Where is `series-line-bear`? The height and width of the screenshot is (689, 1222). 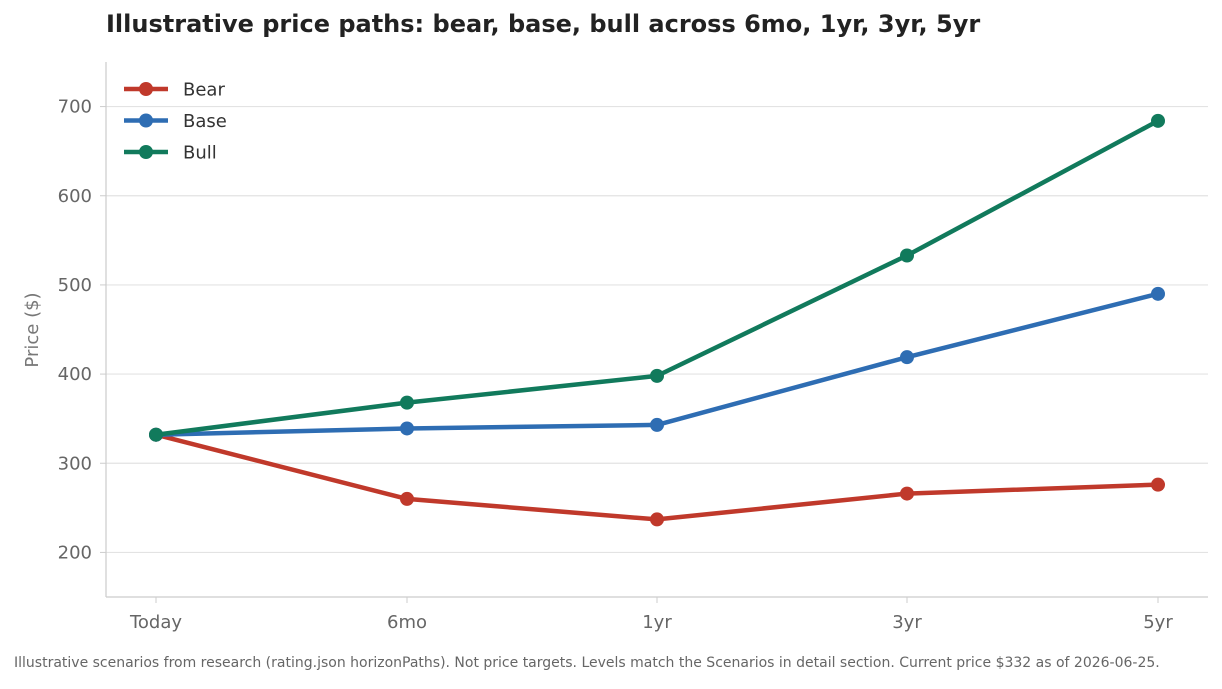
series-line-bear is located at coordinates (657, 477).